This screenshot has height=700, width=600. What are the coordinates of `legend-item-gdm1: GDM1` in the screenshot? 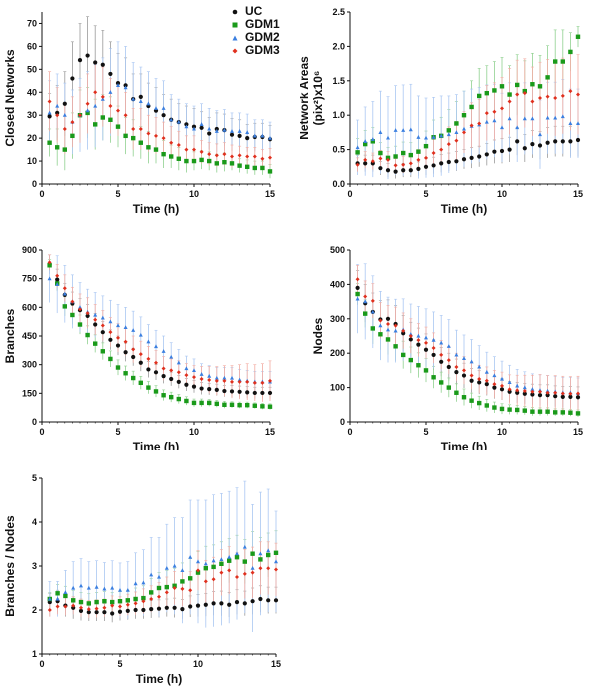 It's located at (255, 24).